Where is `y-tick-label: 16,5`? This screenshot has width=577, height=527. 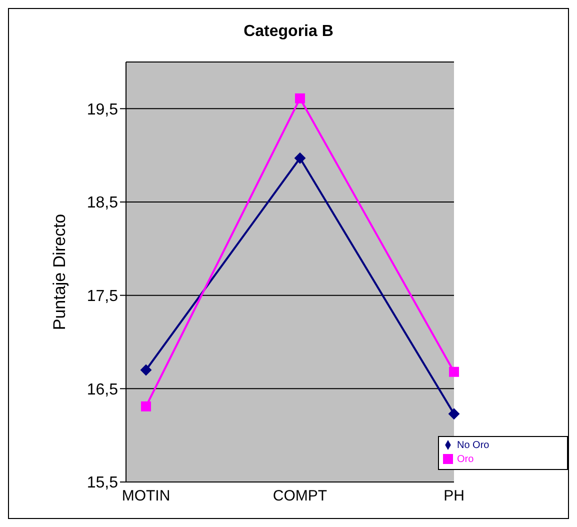 y-tick-label: 16,5 is located at coordinates (102, 389).